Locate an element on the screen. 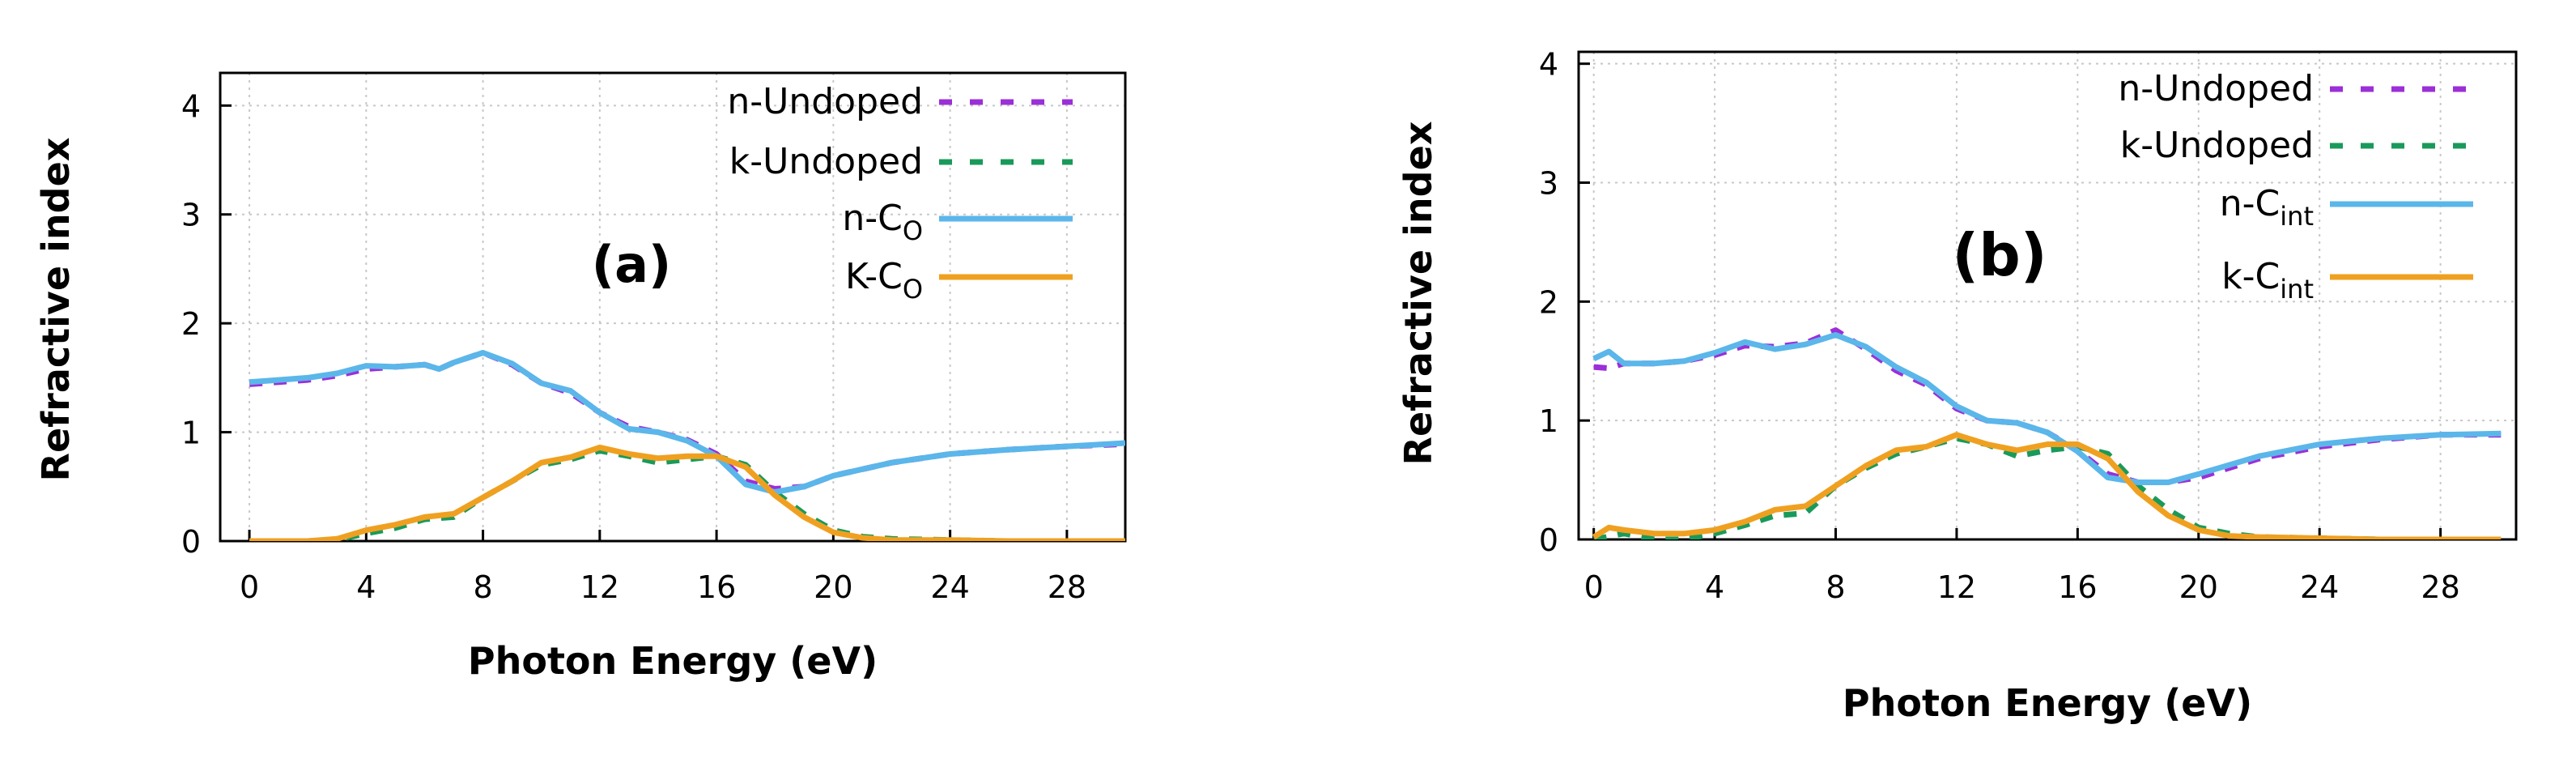 The image size is (2576, 763). series-line-n-c-int is located at coordinates (2047, 409).